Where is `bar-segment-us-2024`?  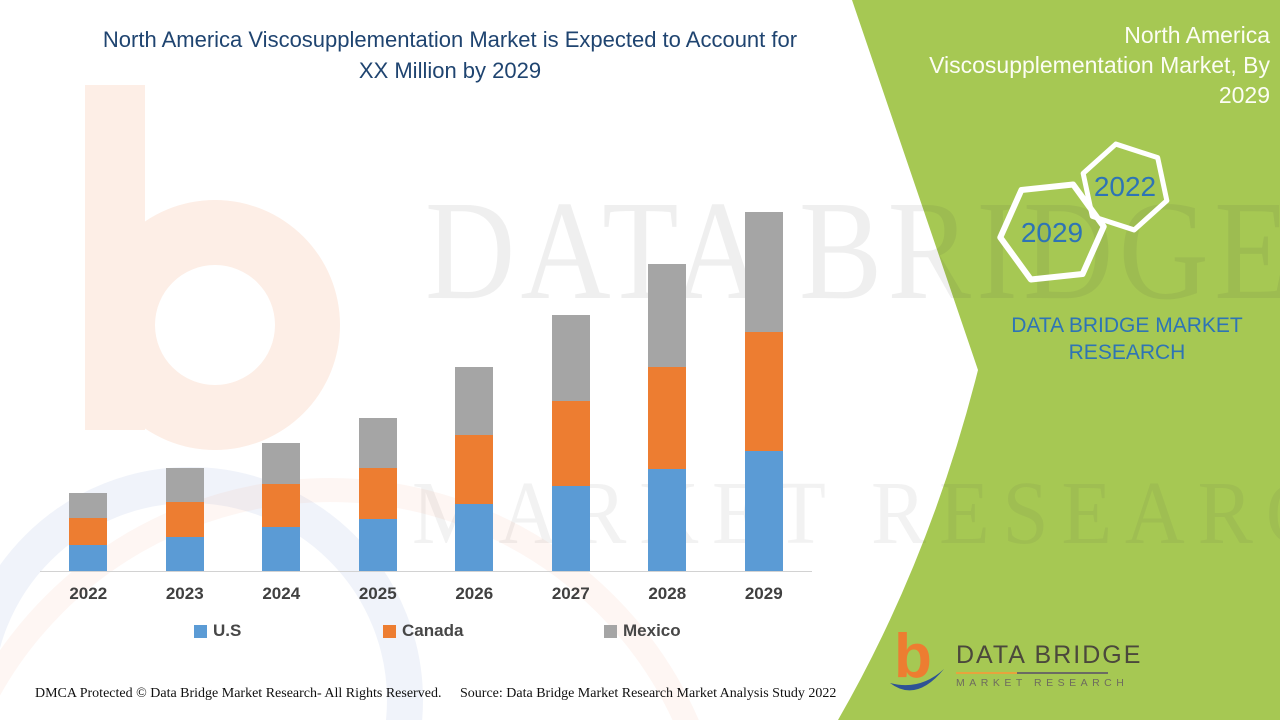 bar-segment-us-2024 is located at coordinates (281, 549).